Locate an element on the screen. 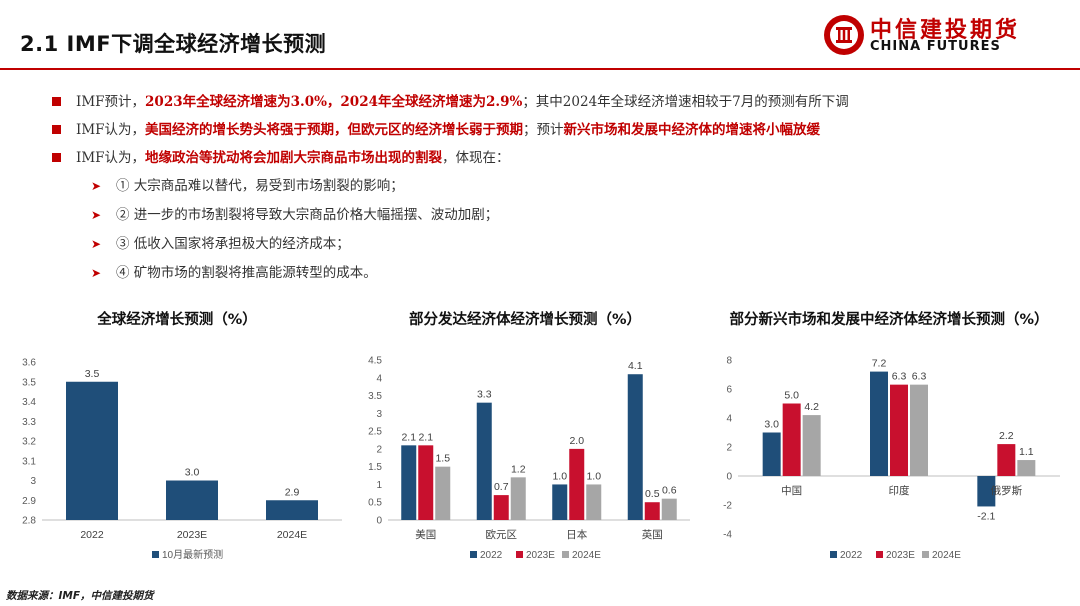  y-tick-label: 3.4 is located at coordinates (29, 402).